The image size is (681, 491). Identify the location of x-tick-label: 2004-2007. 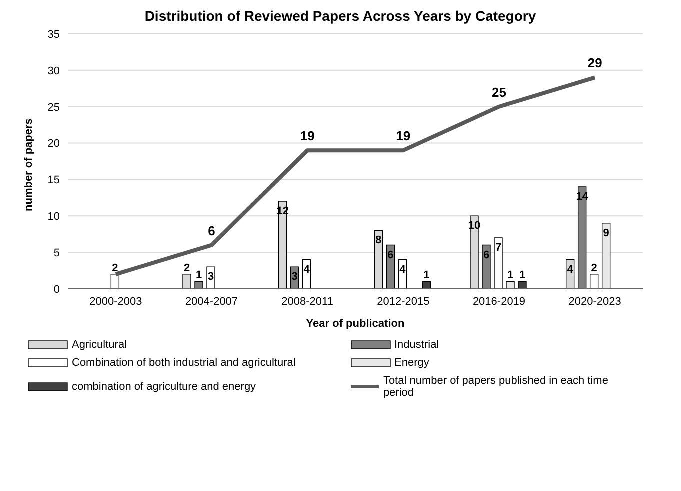
(211, 302).